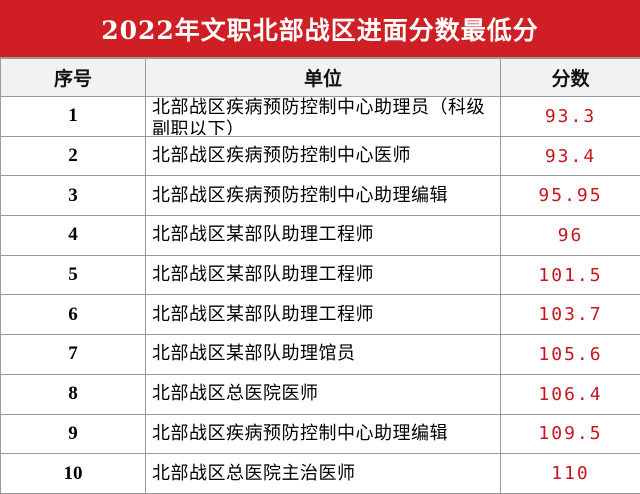 The height and width of the screenshot is (494, 640). I want to click on row-number-cell: 7, so click(73, 354).